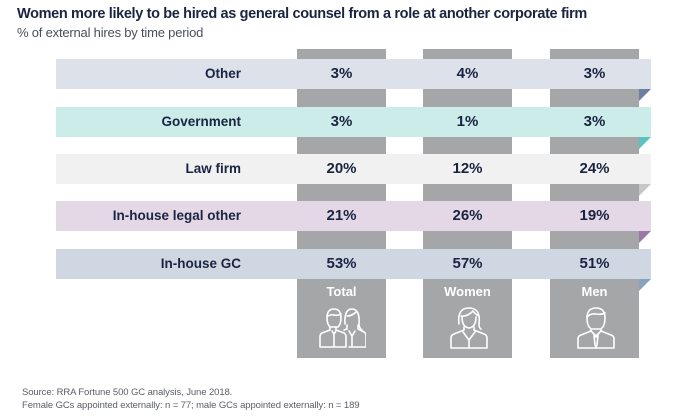  Describe the element at coordinates (213, 168) in the screenshot. I see `row-label: Law firm` at that location.